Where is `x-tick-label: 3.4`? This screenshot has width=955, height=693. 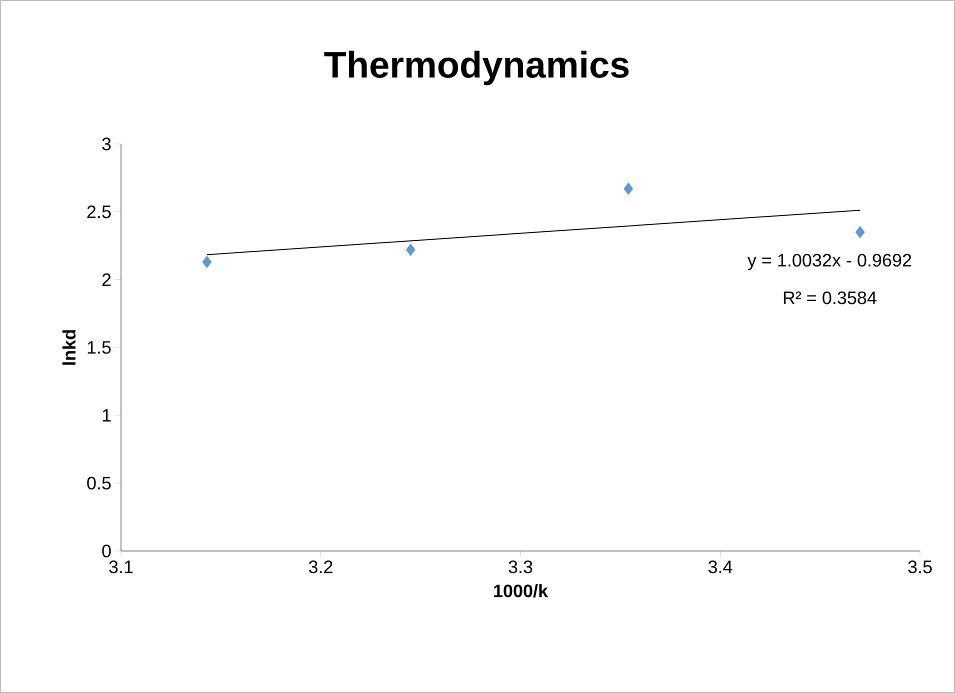 x-tick-label: 3.4 is located at coordinates (720, 567).